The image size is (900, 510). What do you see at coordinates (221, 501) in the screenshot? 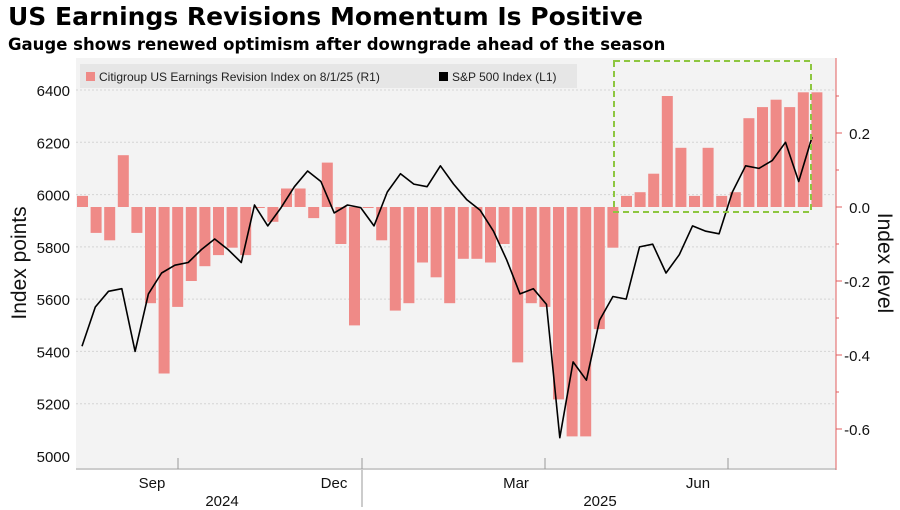
I see `x-year-label: 2024` at bounding box center [221, 501].